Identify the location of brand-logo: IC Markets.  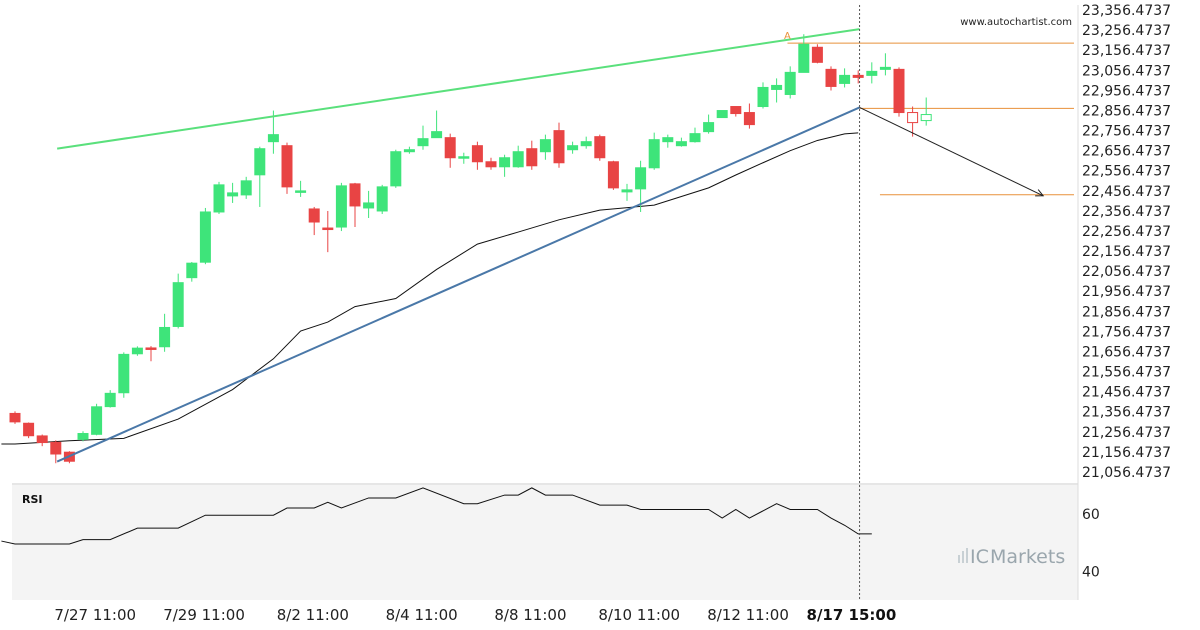
(1011, 557).